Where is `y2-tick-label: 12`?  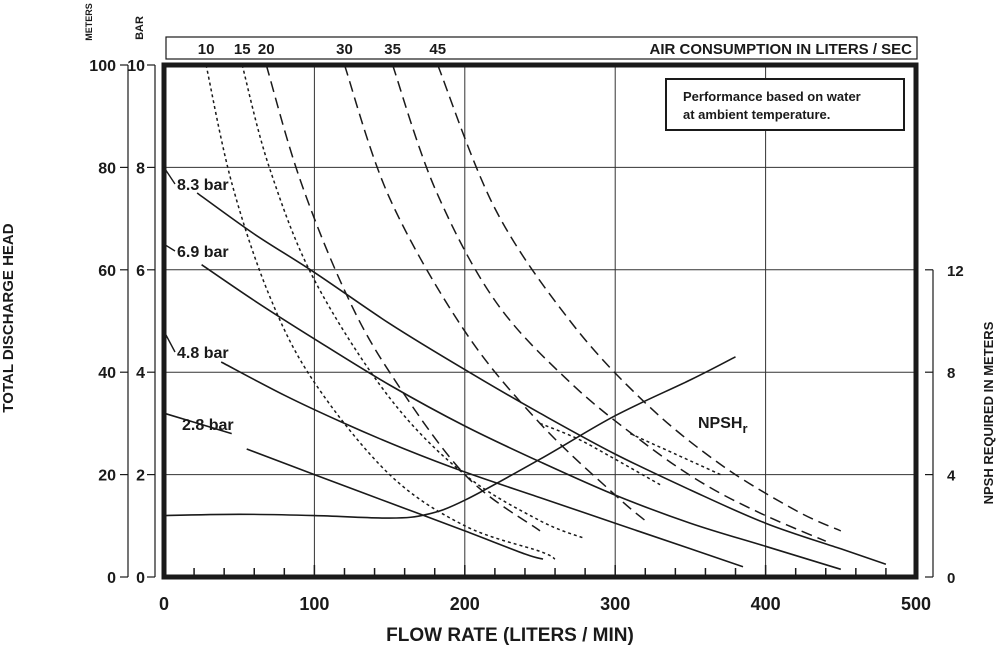
y2-tick-label: 12 is located at coordinates (955, 271).